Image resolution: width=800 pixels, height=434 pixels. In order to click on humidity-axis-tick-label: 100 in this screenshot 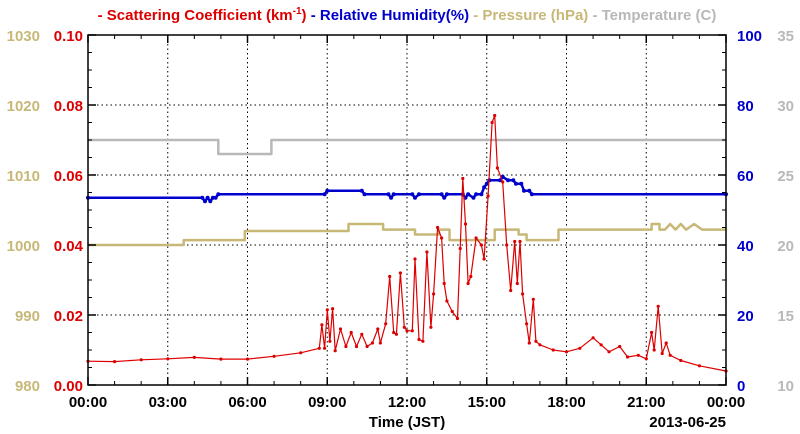, I will do `click(749, 36)`.